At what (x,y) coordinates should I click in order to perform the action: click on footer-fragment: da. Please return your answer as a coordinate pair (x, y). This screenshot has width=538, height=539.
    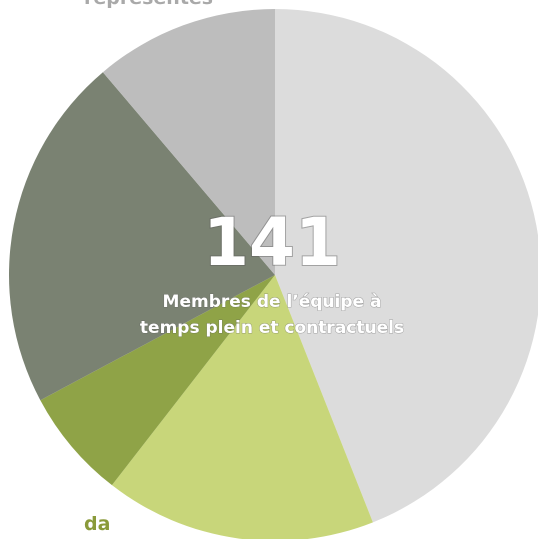
    Looking at the image, I should click on (97, 524).